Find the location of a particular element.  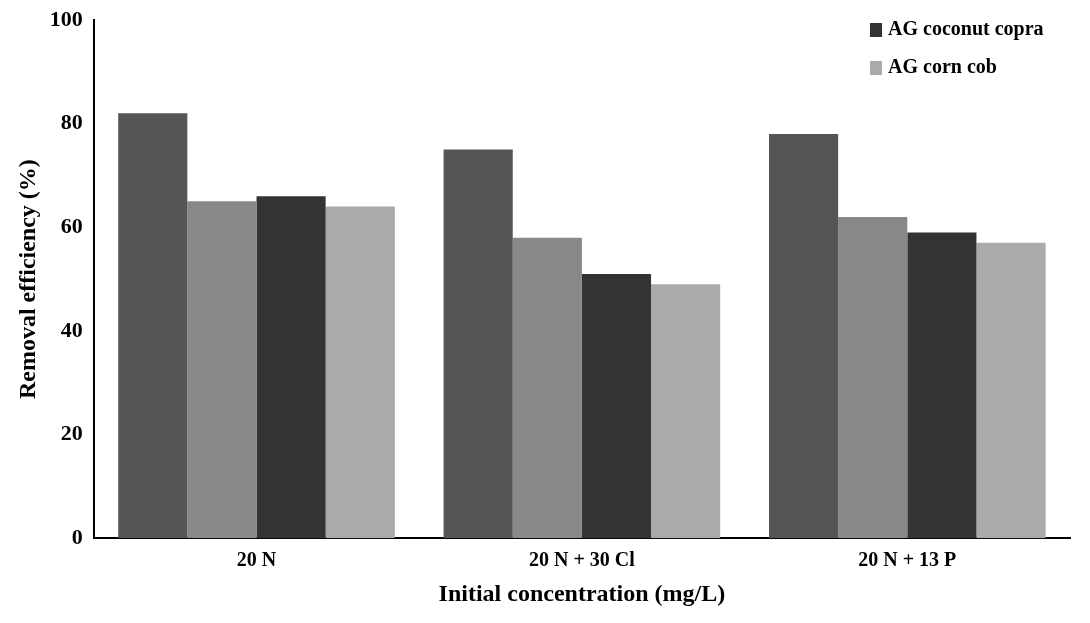

y-tick-label: 80 is located at coordinates (71, 122).